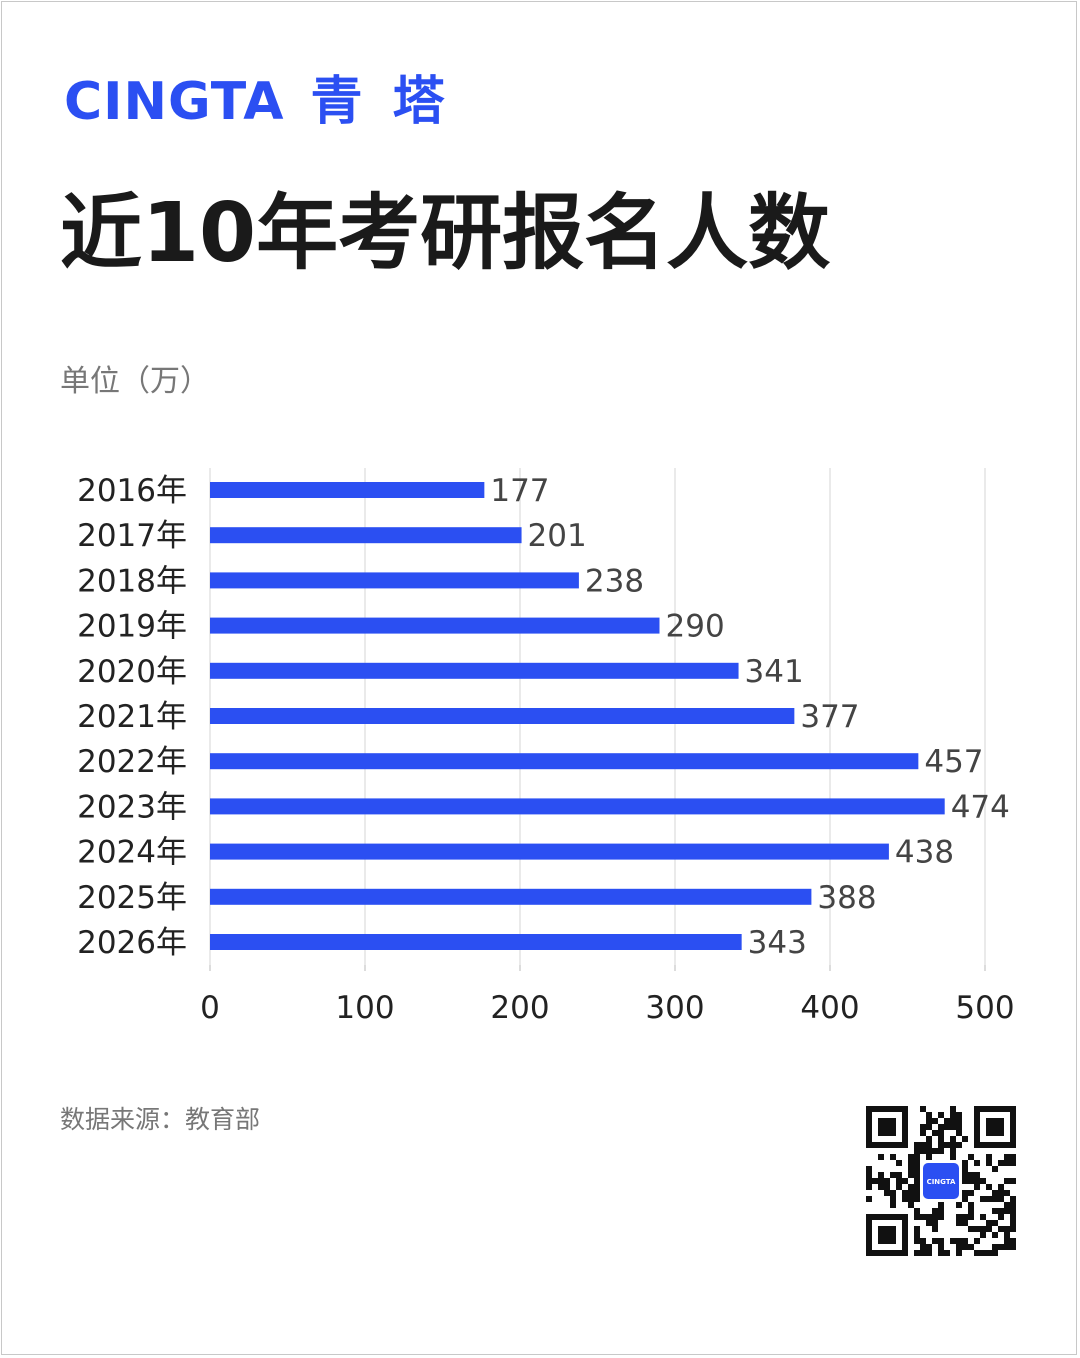  I want to click on x-tick-label: 400, so click(829, 1008).